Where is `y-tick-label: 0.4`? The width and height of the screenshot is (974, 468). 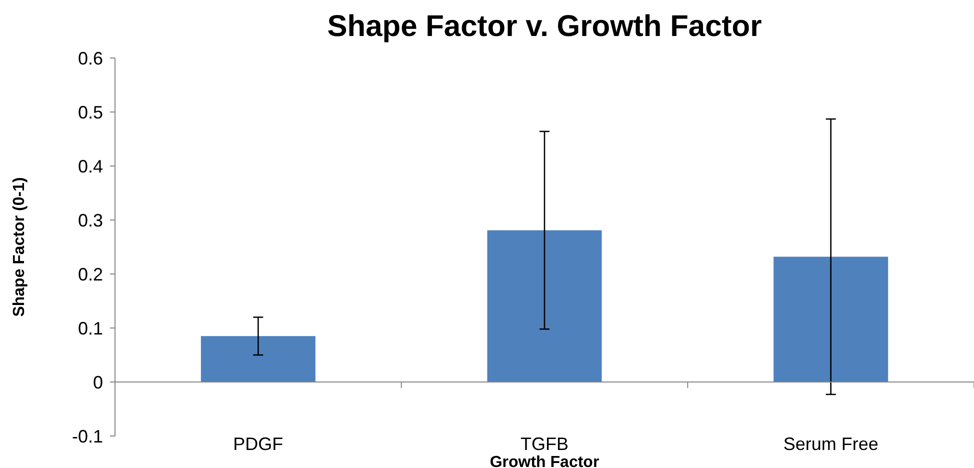
y-tick-label: 0.4 is located at coordinates (90, 166).